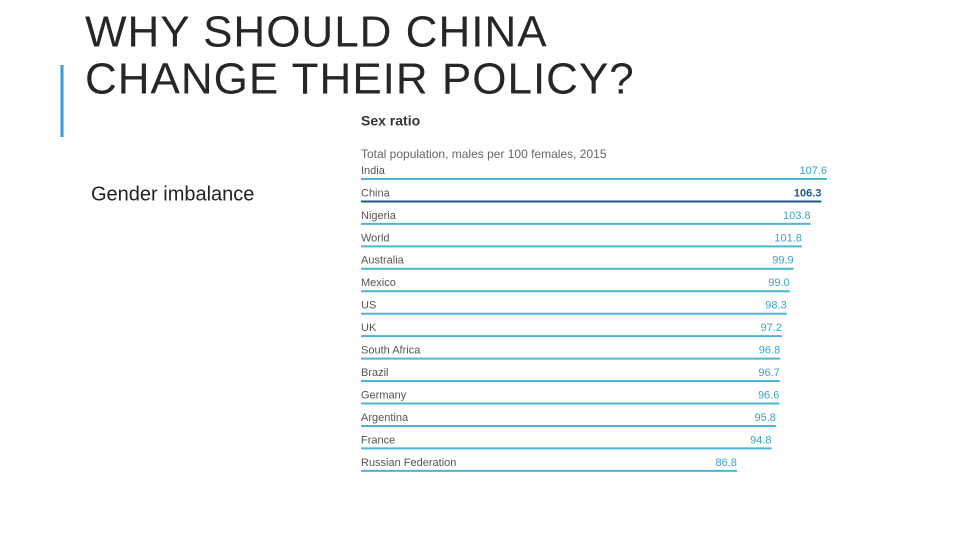 This screenshot has height=540, width=960. Describe the element at coordinates (390, 121) in the screenshot. I see `chart-title: Sex ratio` at that location.